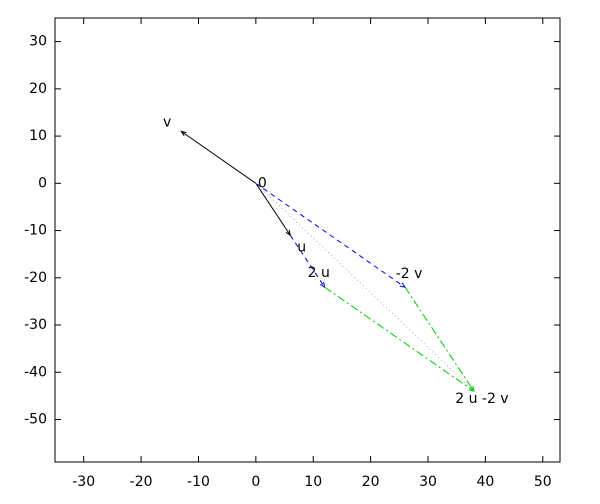 The image size is (600, 504). I want to click on y-tick-label: 20, so click(38, 89).